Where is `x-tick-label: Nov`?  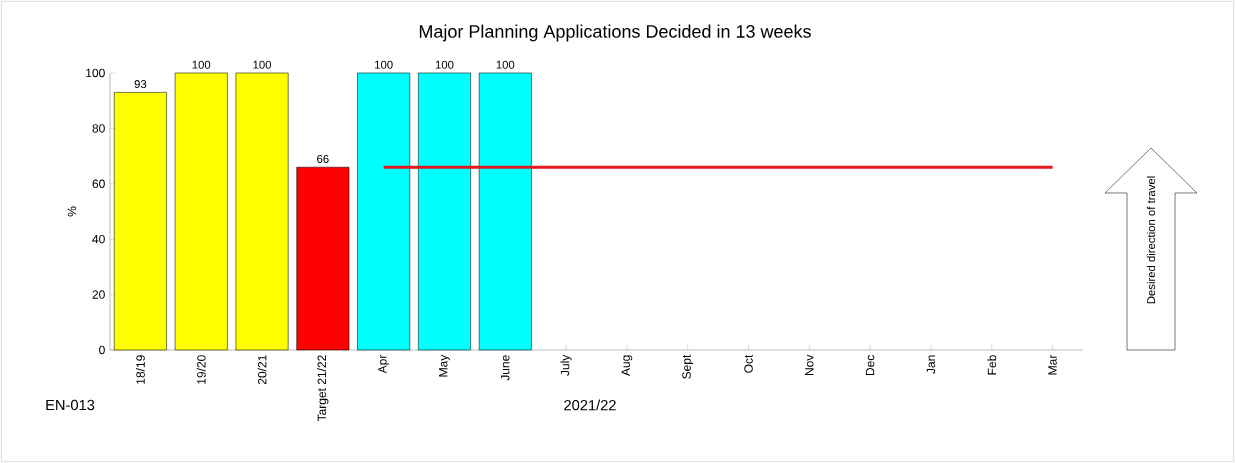
x-tick-label: Nov is located at coordinates (809, 365).